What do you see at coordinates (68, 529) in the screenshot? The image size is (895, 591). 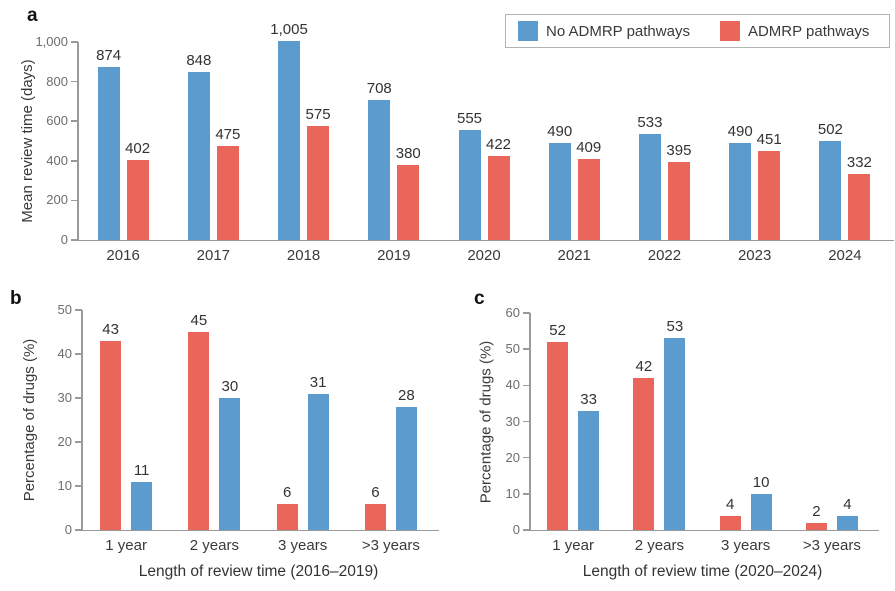 I see `y-tick-label: 0` at bounding box center [68, 529].